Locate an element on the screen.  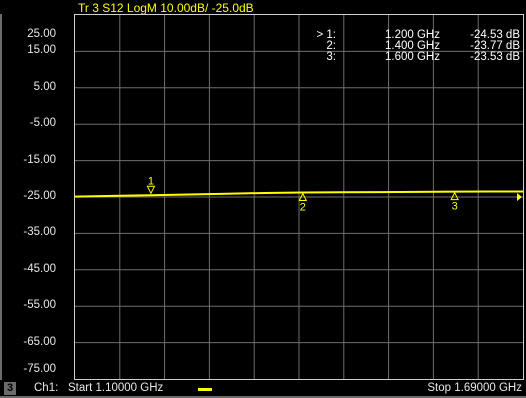
y-tick-label: -65.00 is located at coordinates (39, 341).